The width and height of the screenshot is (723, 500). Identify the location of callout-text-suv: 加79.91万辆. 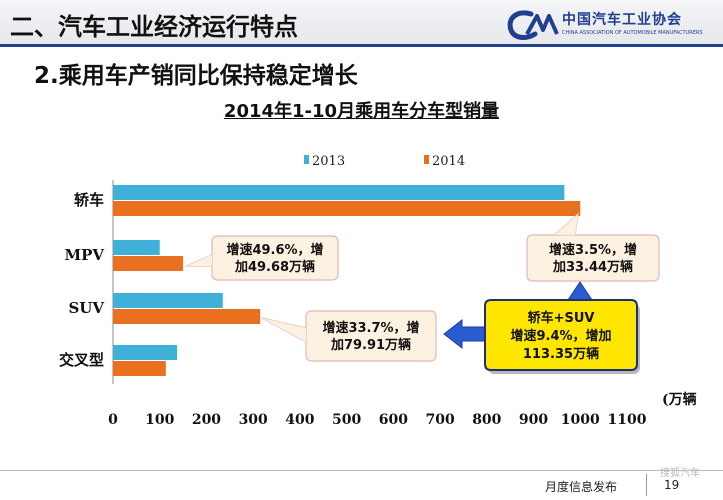
(370, 345).